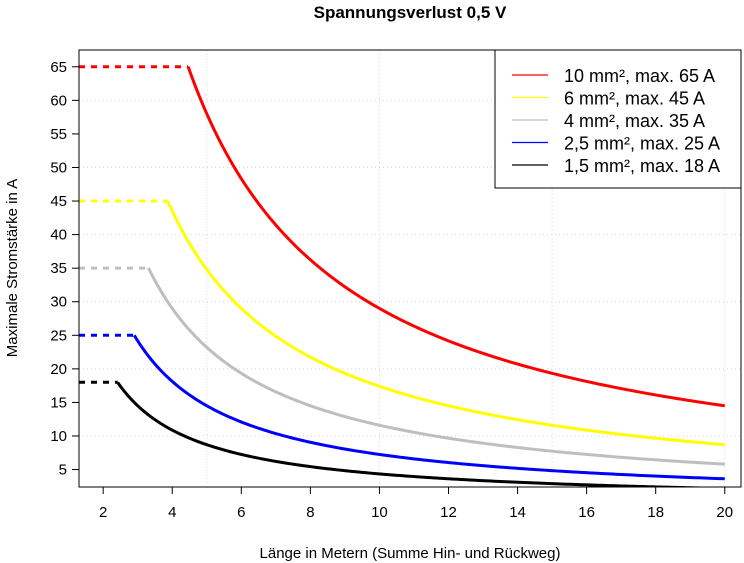 This screenshot has width=744, height=563. Describe the element at coordinates (642, 144) in the screenshot. I see `legend-label: 2,5 mm², max. 25 A` at that location.